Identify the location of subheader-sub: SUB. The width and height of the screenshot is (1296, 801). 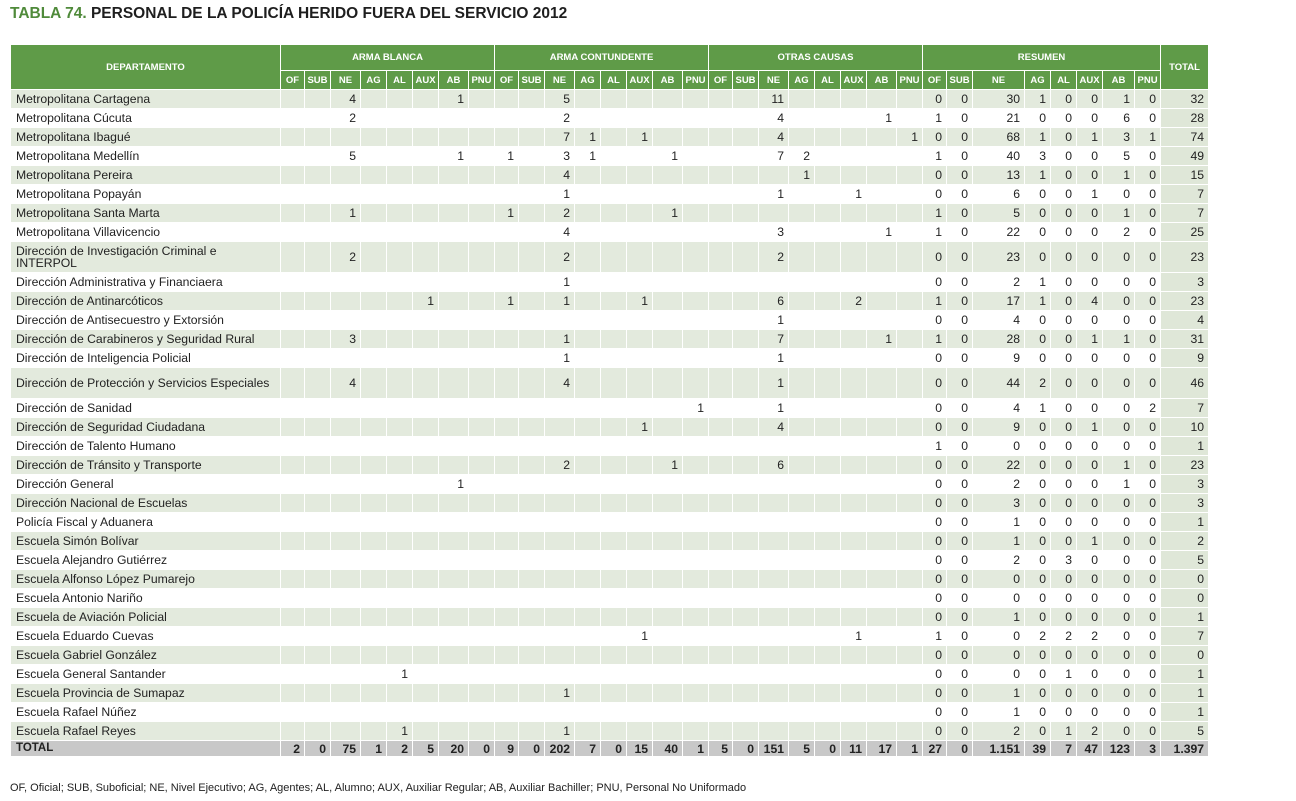
(532, 80).